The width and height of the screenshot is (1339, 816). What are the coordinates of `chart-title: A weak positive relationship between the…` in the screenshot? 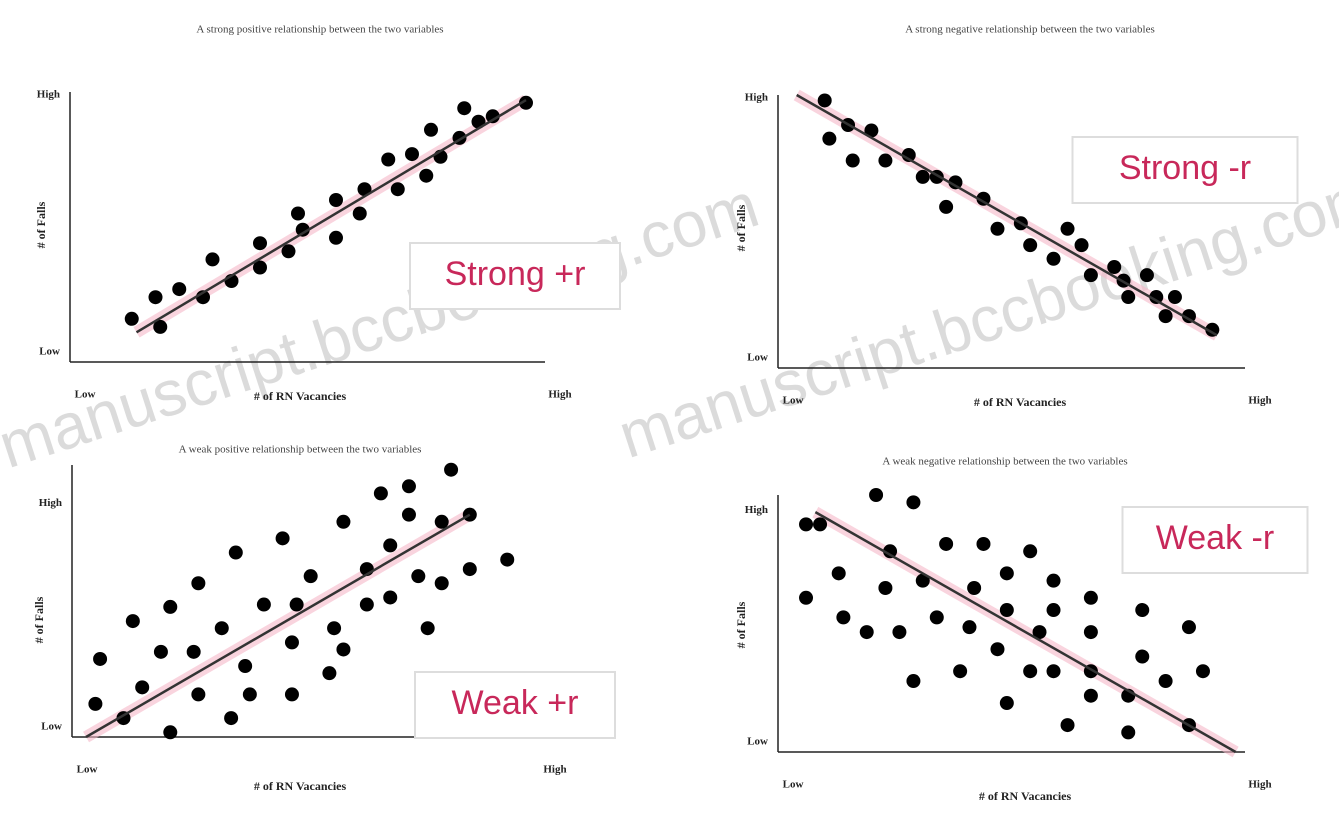 It's located at (300, 450).